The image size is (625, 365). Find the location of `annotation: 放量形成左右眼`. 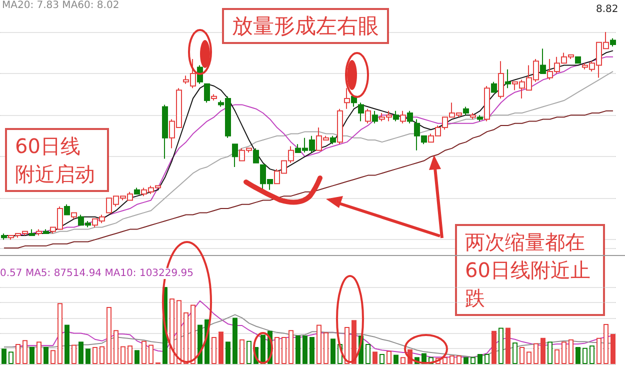

annotation: 放量形成左右眼 is located at coordinates (305, 26).